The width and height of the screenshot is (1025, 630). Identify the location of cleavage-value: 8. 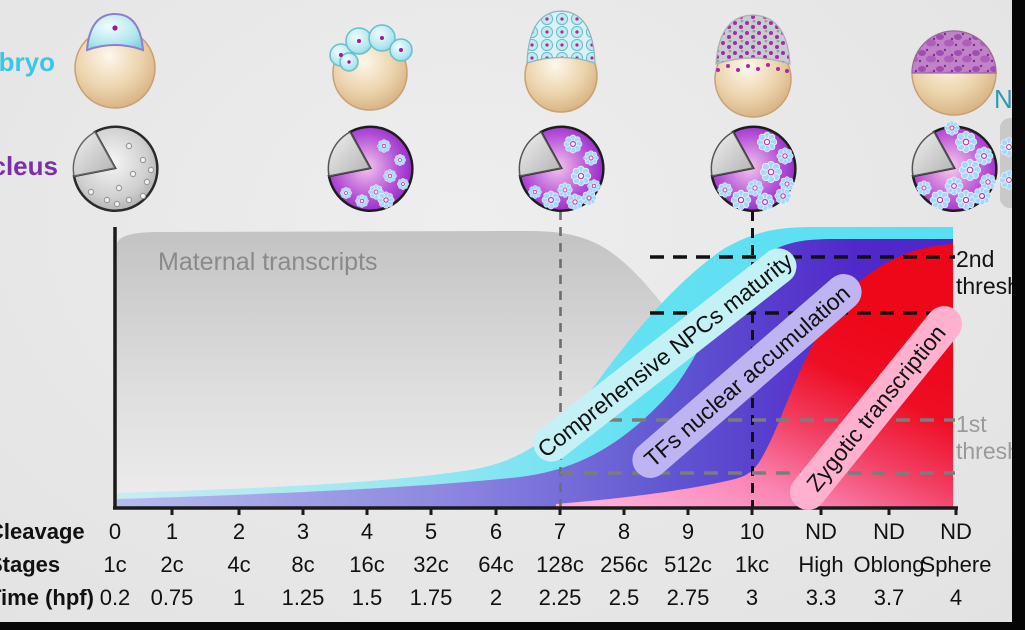
(624, 531).